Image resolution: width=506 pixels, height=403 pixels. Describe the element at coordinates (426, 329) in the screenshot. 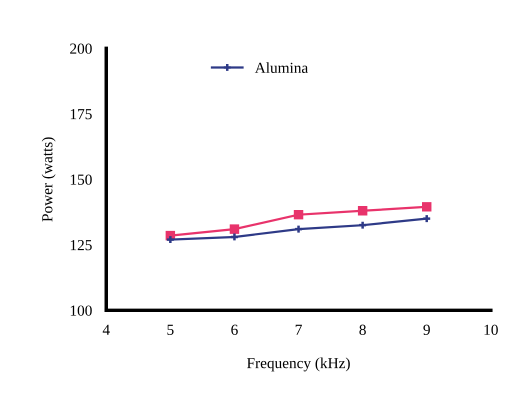

I see `x-tick-label: 9` at that location.